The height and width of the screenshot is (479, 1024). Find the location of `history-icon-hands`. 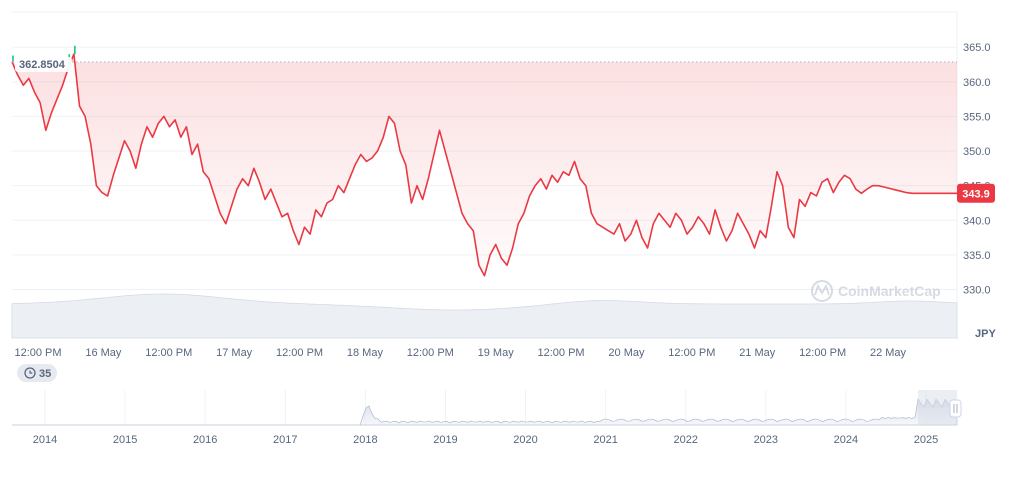

history-icon-hands is located at coordinates (31, 372).